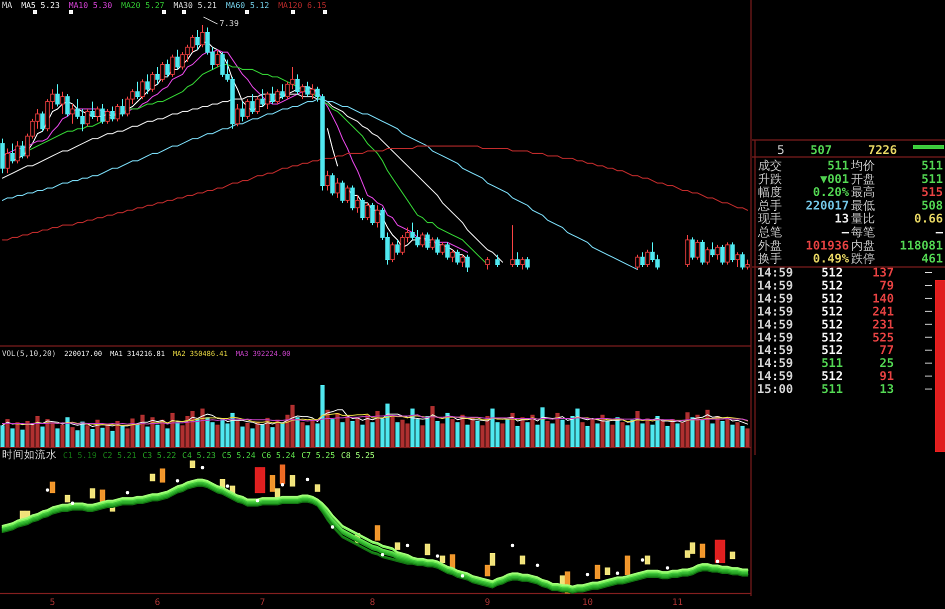 This screenshot has width=945, height=609. What do you see at coordinates (53, 603) in the screenshot?
I see `x-tick-label: 5` at bounding box center [53, 603].